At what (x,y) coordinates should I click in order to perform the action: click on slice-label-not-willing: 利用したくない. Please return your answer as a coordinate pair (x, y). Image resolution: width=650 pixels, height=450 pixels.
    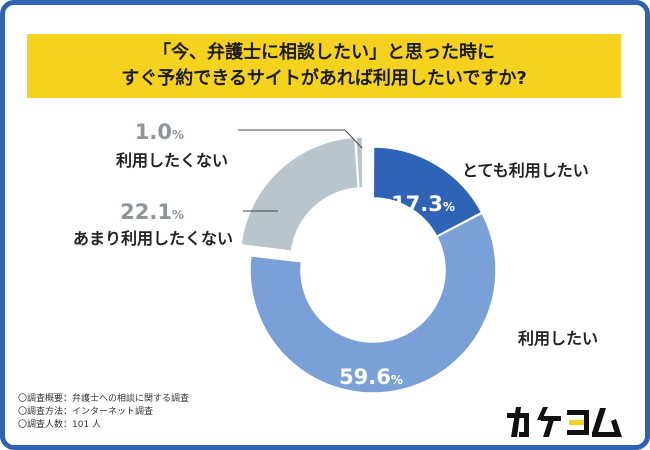
    Looking at the image, I should click on (172, 160).